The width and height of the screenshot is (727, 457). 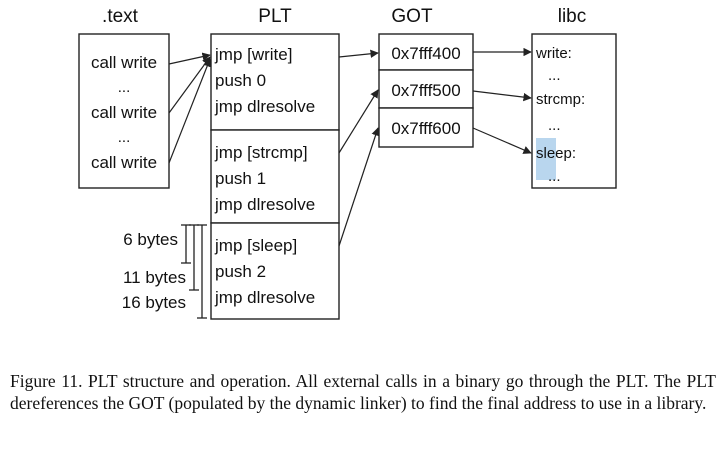 I want to click on plt-line: jmp [write], so click(x=253, y=54).